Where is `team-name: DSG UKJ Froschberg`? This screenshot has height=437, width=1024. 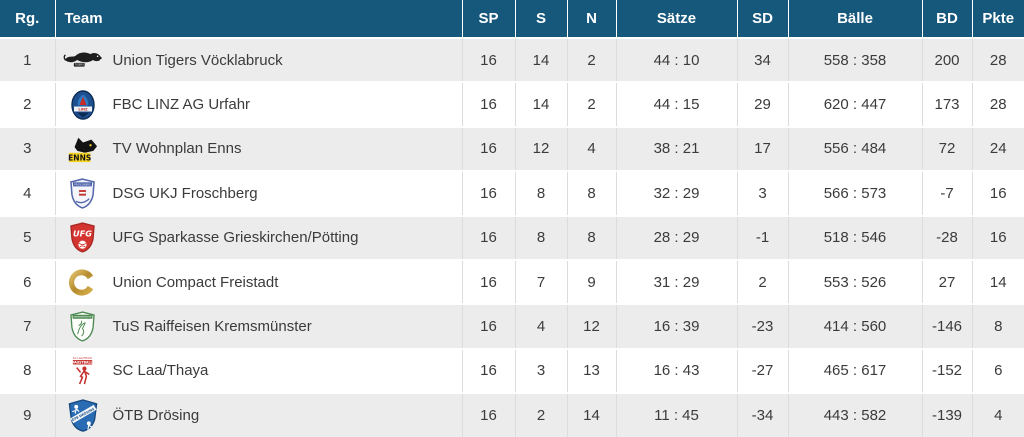 team-name: DSG UKJ Froschberg is located at coordinates (185, 193).